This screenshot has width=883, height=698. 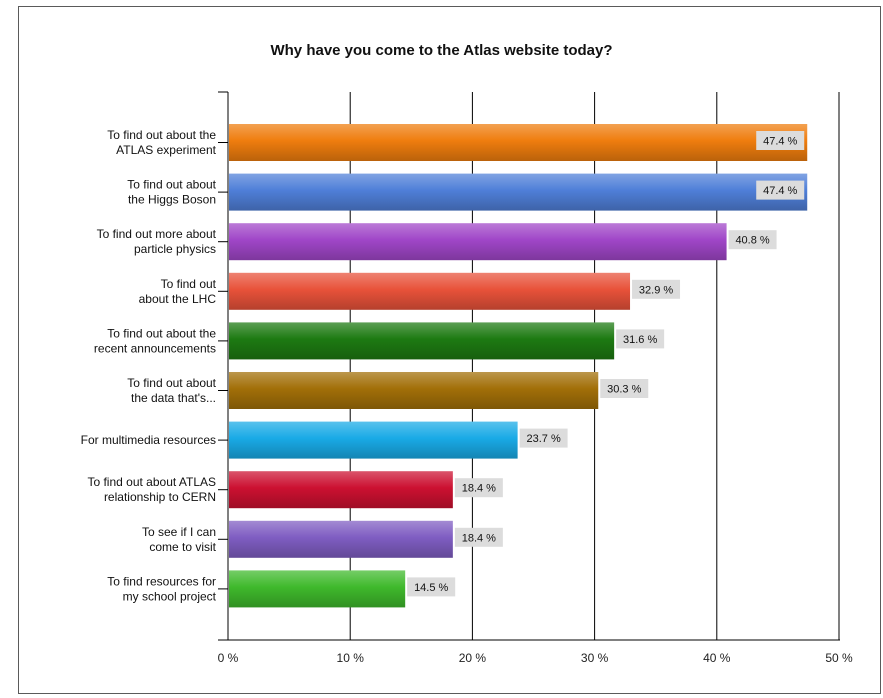 What do you see at coordinates (189, 284) in the screenshot?
I see `category-label: To find out` at bounding box center [189, 284].